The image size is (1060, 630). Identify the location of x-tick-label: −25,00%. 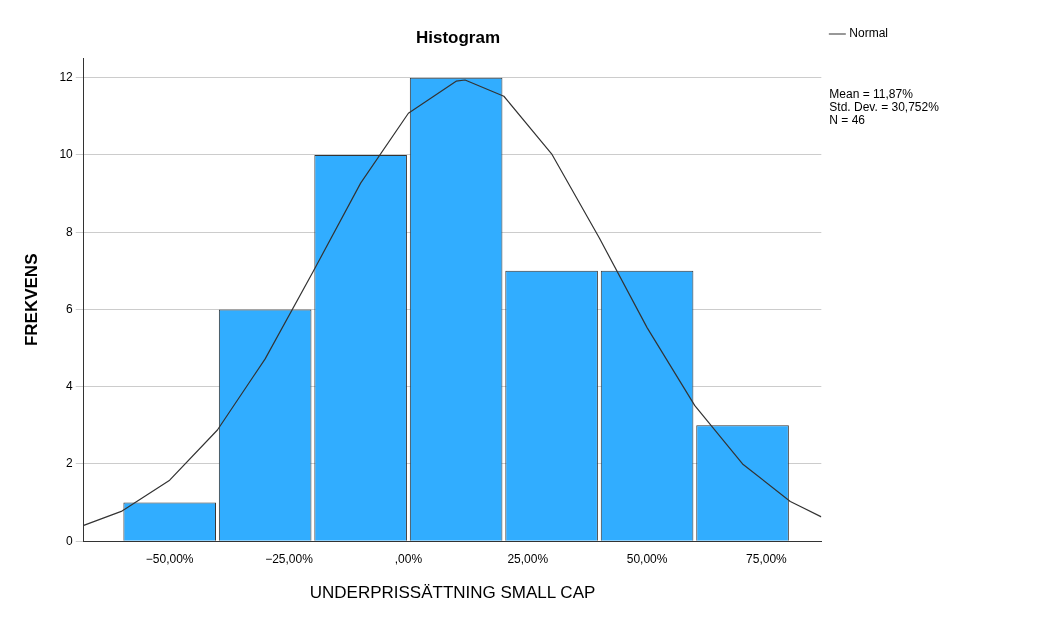
(289, 558).